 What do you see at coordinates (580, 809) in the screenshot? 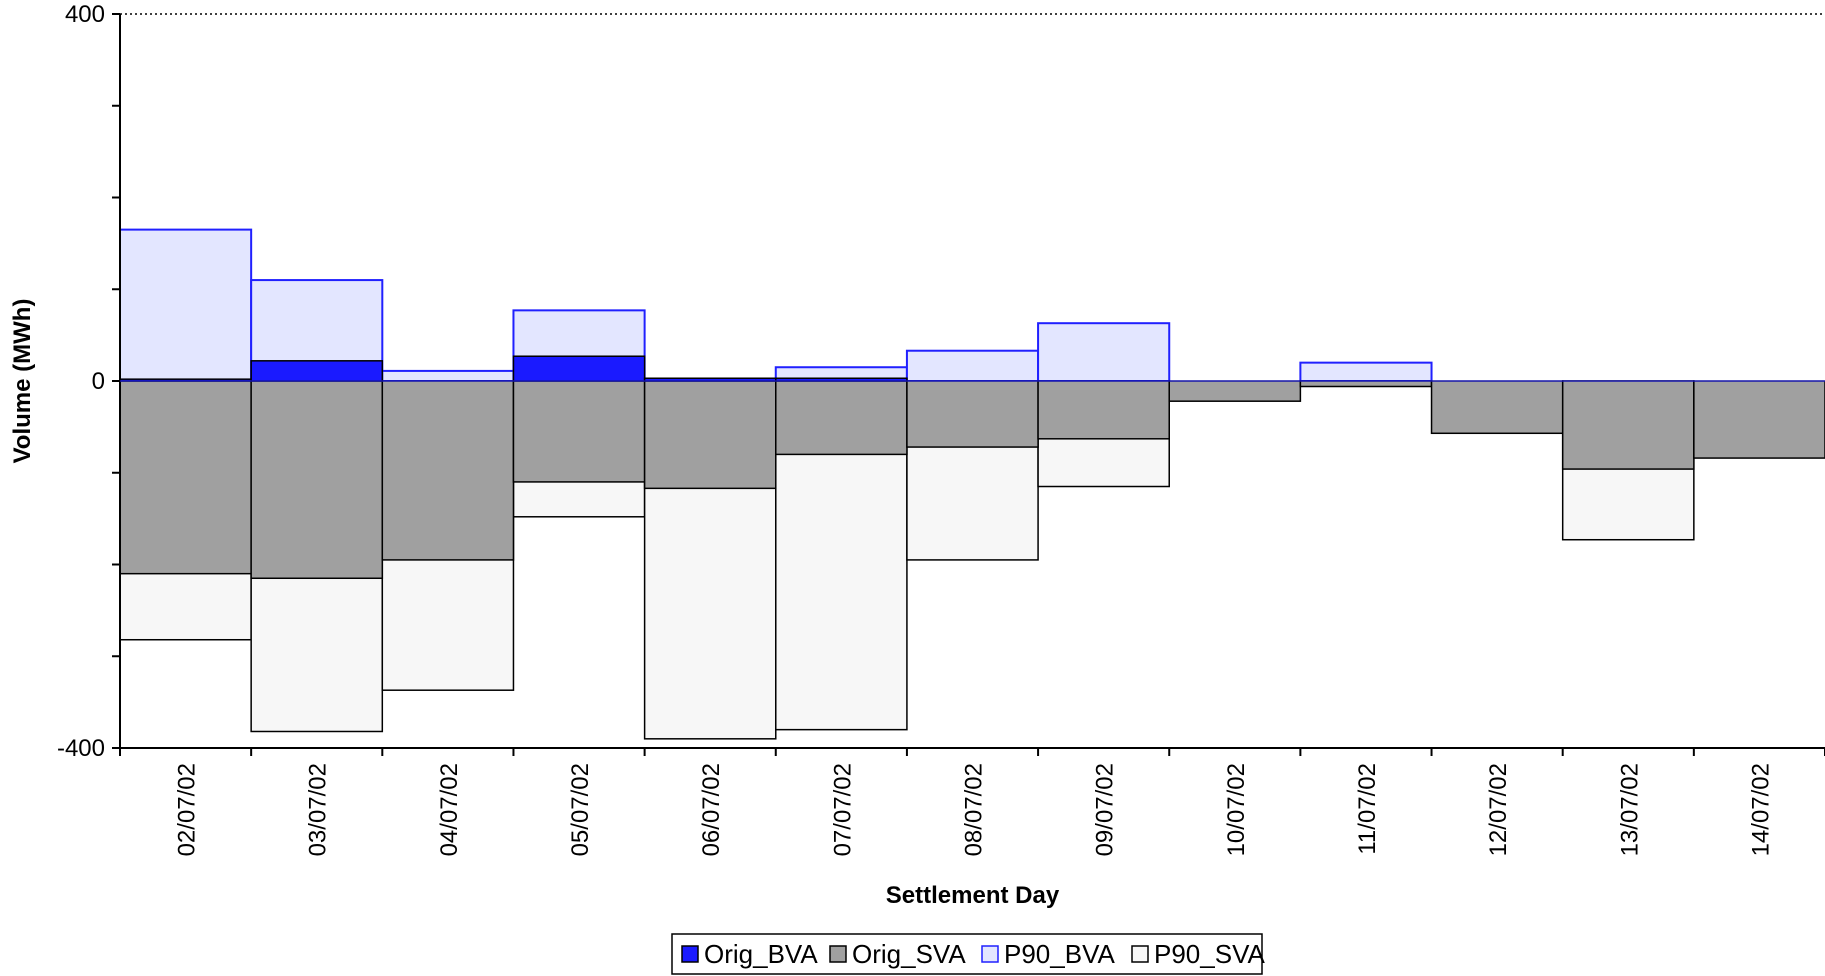
I see `x-tick-label: 05/07/02` at bounding box center [580, 809].